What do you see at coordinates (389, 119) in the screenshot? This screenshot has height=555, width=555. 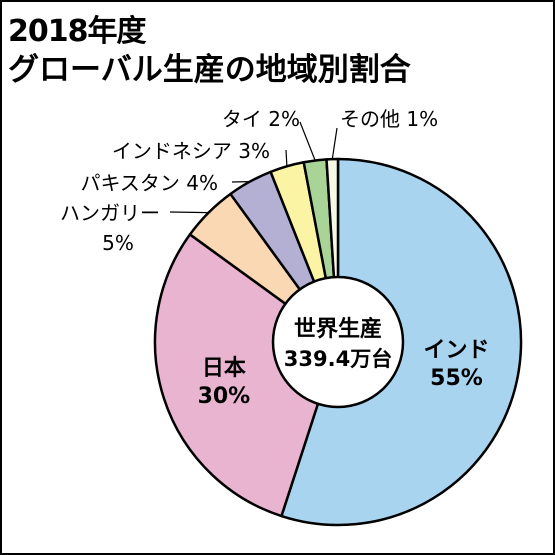 I see `slice-label-6-line-0: その他 1%` at bounding box center [389, 119].